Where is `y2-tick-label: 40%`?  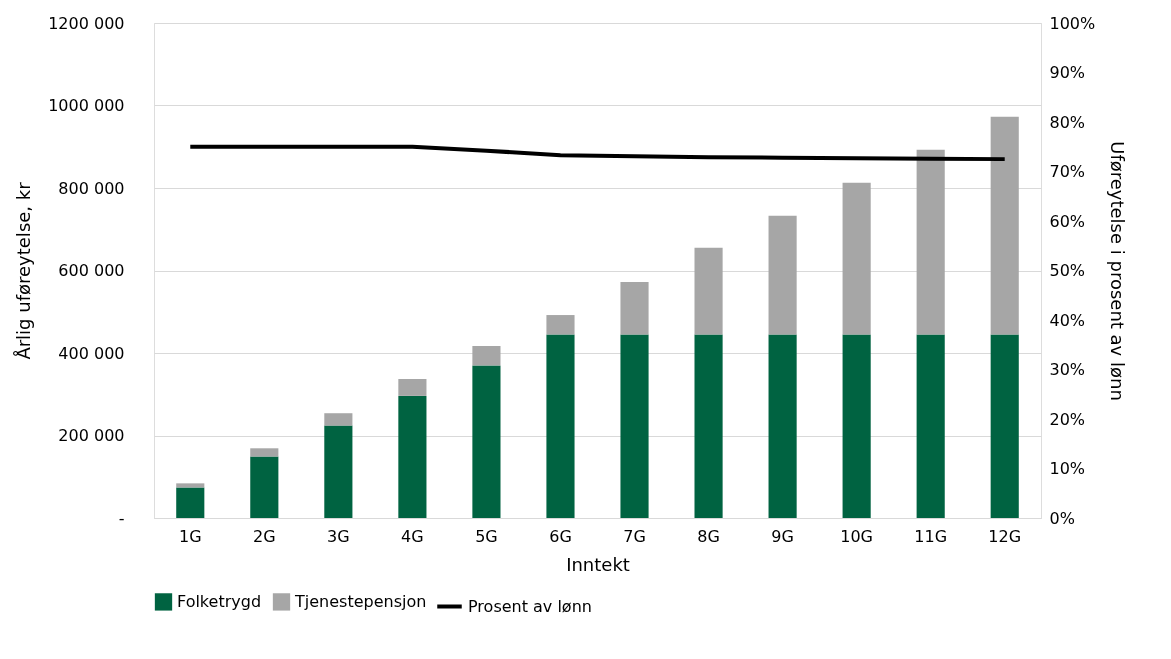 y2-tick-label: 40% is located at coordinates (1067, 320).